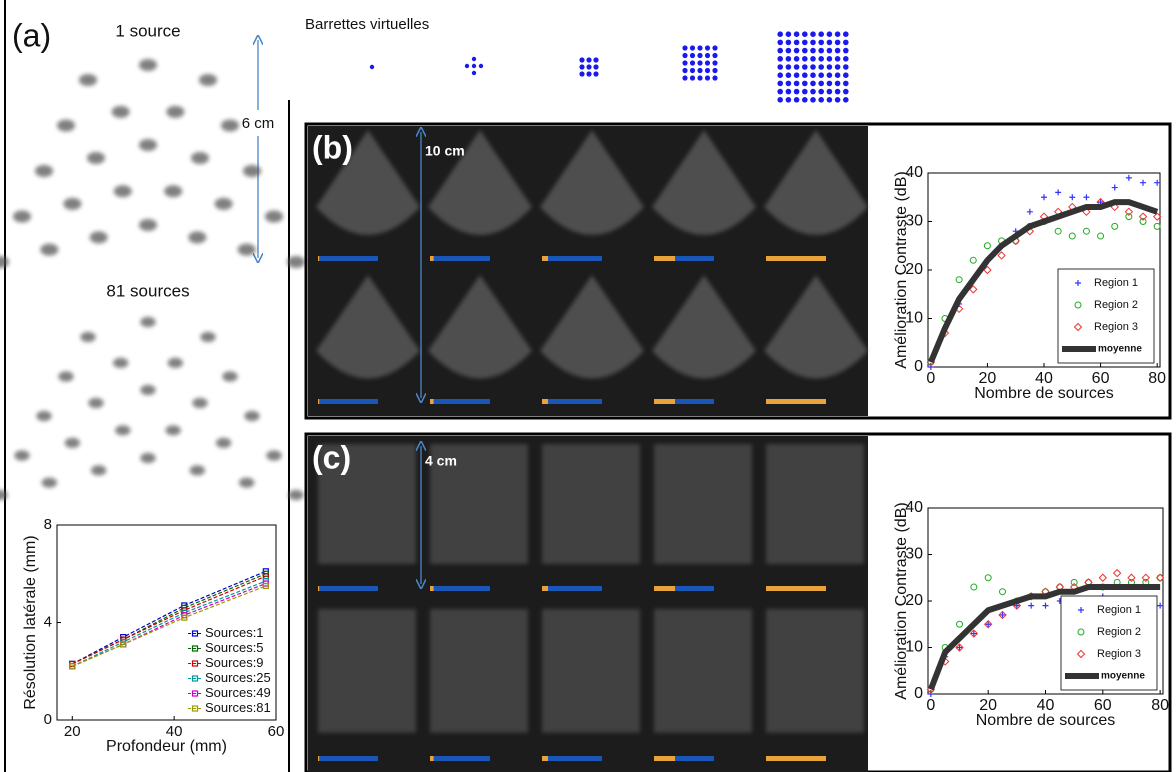  I want to click on plot-frame, so click(166, 622).